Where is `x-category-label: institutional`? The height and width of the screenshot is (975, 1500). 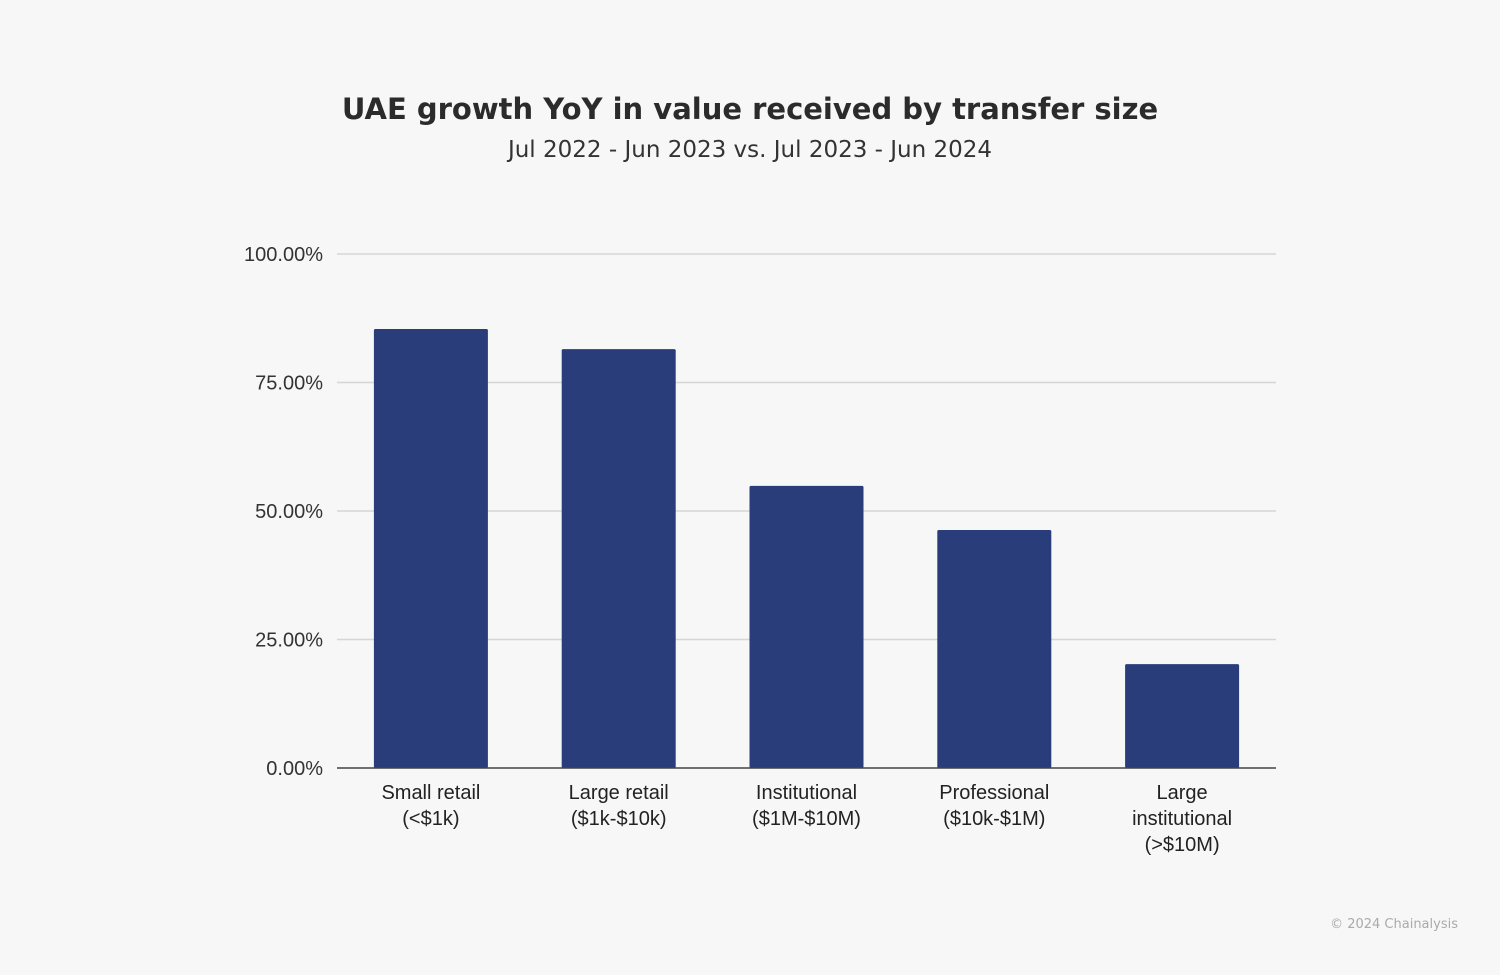
x-category-label: institutional is located at coordinates (1182, 819).